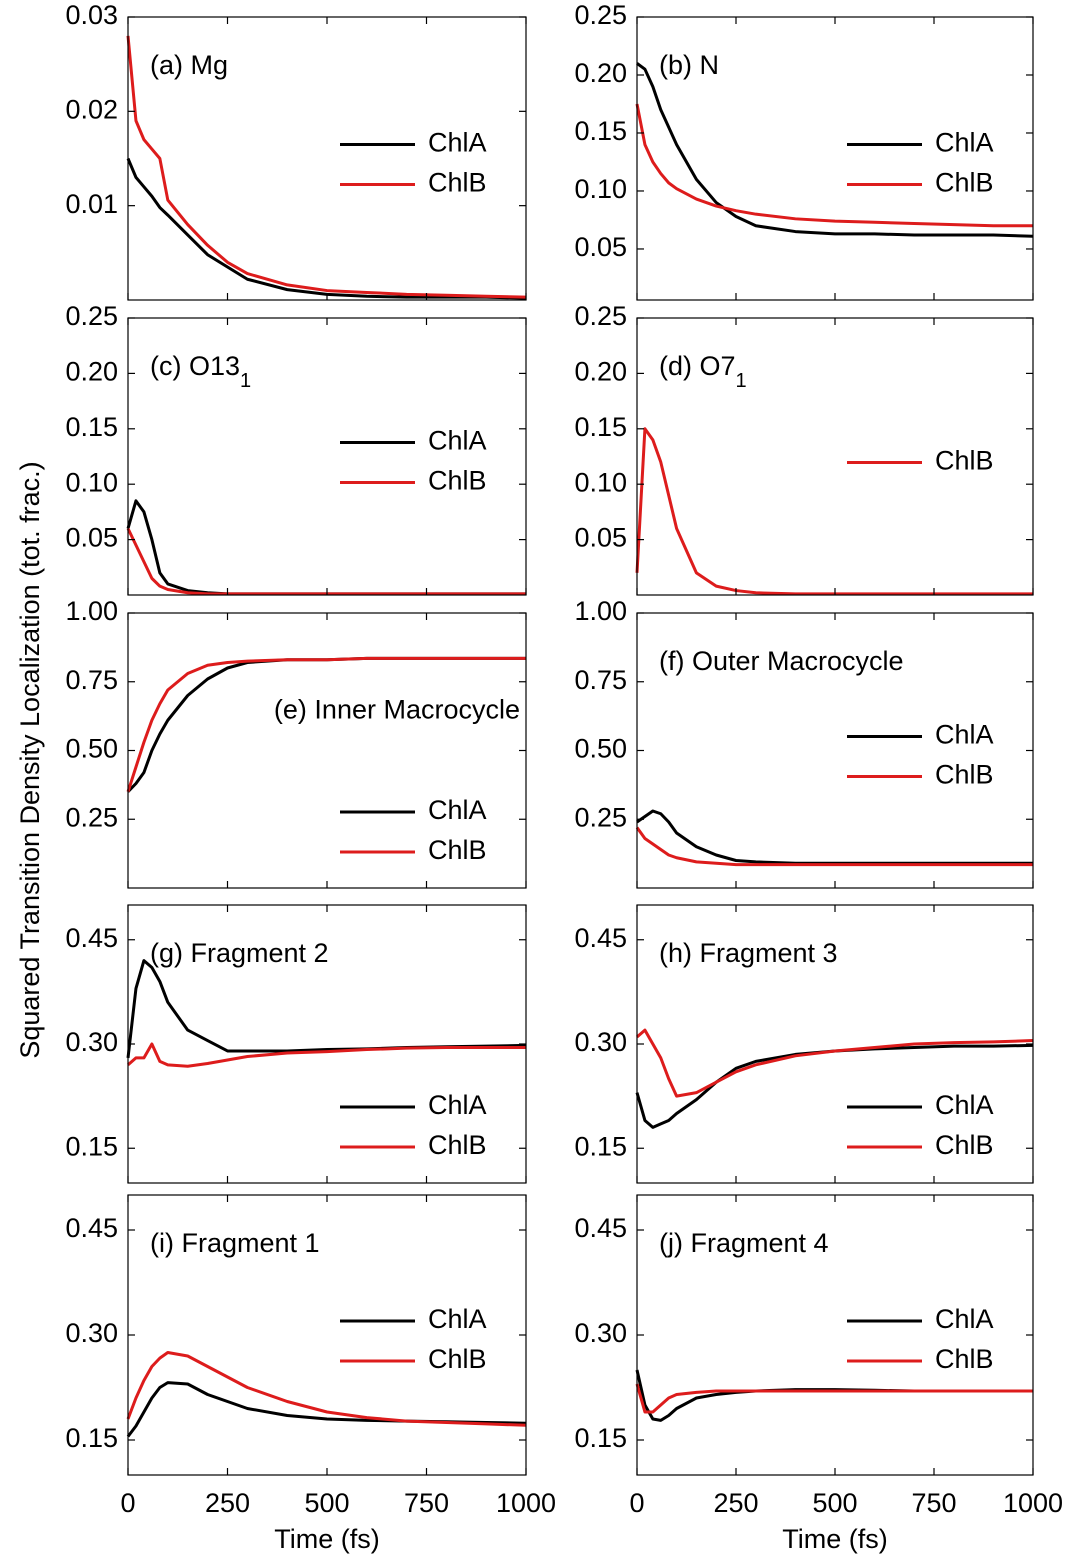 This screenshot has width=1075, height=1557. I want to click on panel-title: (f) Outer Macrocycle, so click(781, 661).